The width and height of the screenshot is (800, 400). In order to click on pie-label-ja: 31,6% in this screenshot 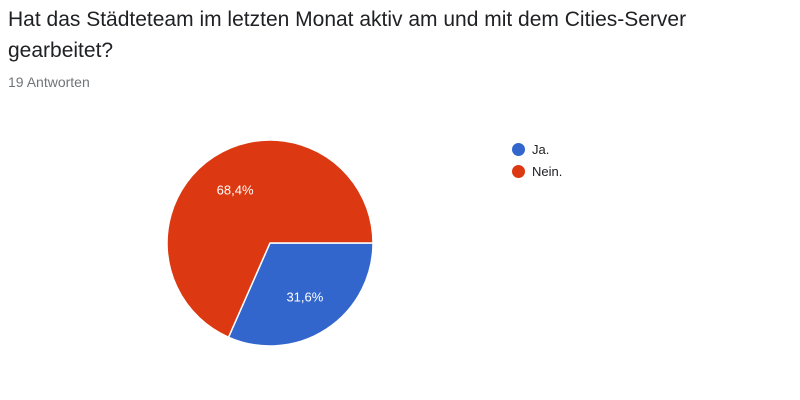, I will do `click(304, 296)`.